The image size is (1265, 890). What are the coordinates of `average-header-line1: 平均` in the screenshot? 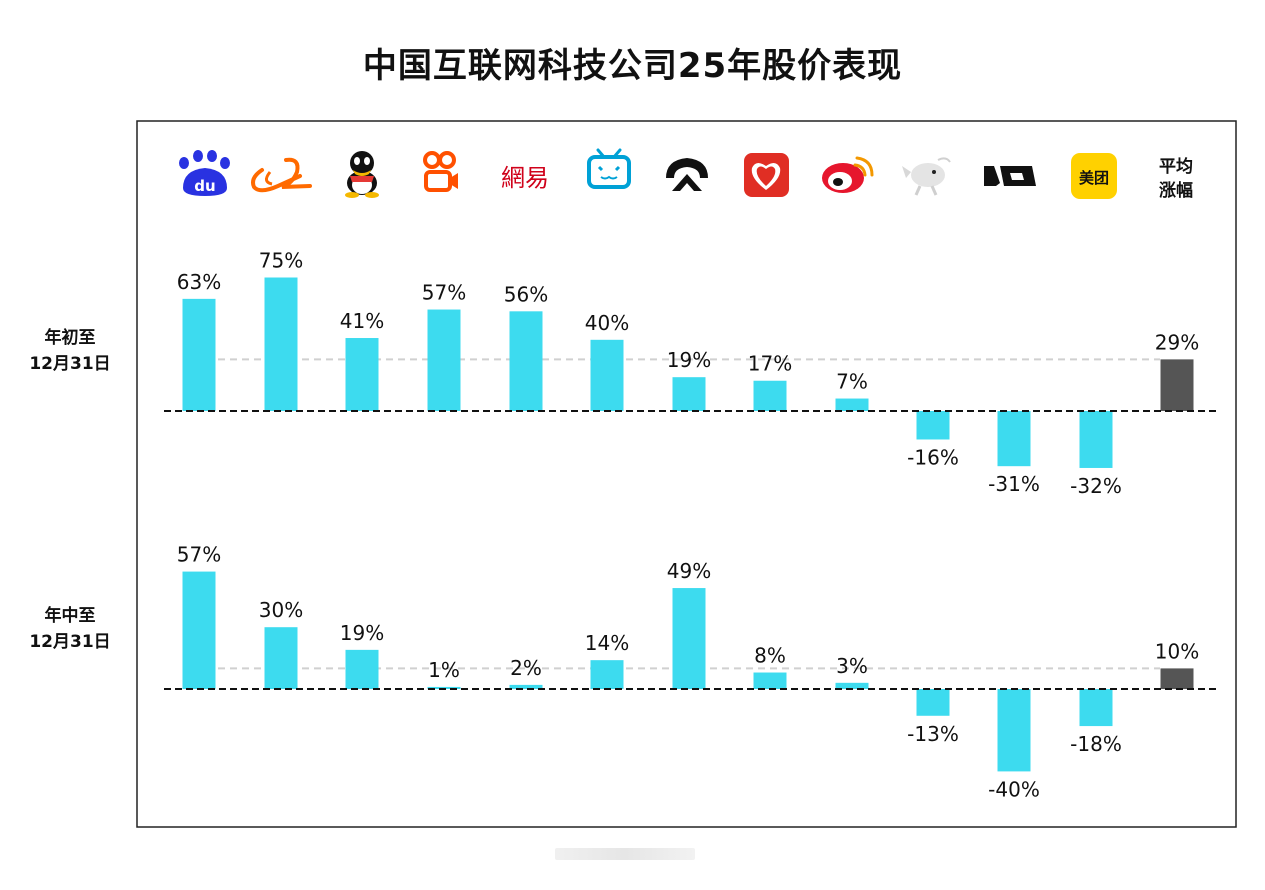 It's located at (1176, 166).